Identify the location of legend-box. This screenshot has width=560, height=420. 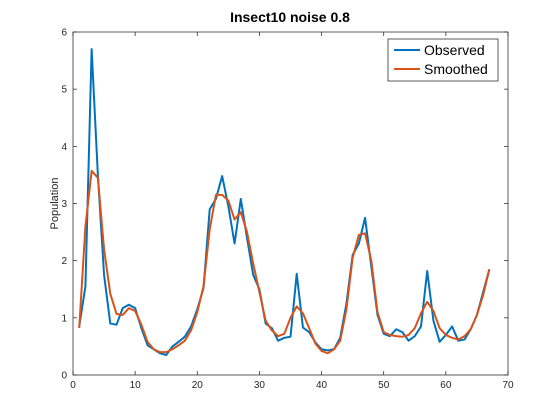
(443, 60).